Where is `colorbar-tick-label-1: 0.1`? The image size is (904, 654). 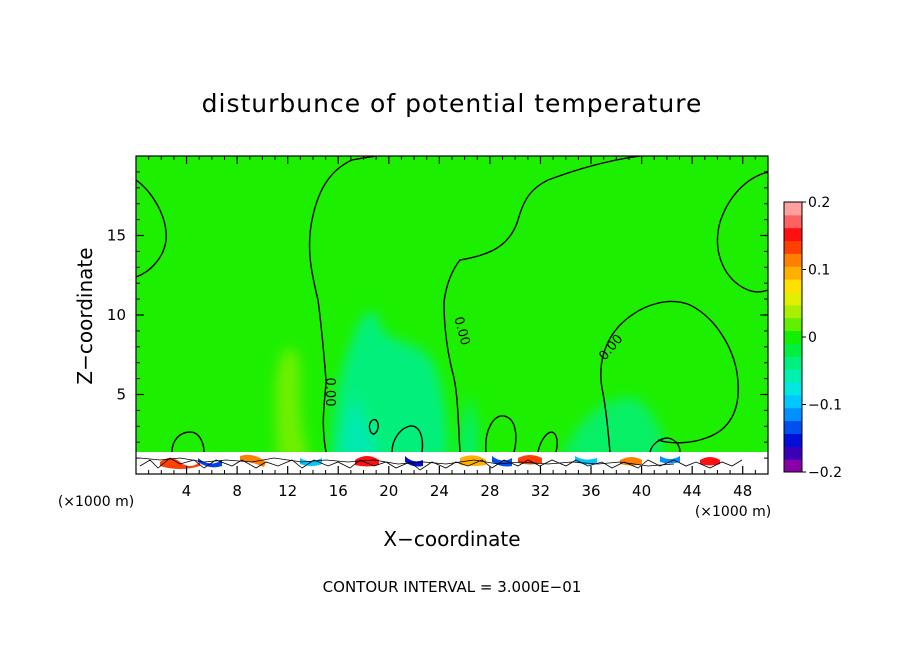
colorbar-tick-label-1: 0.1 is located at coordinates (819, 271).